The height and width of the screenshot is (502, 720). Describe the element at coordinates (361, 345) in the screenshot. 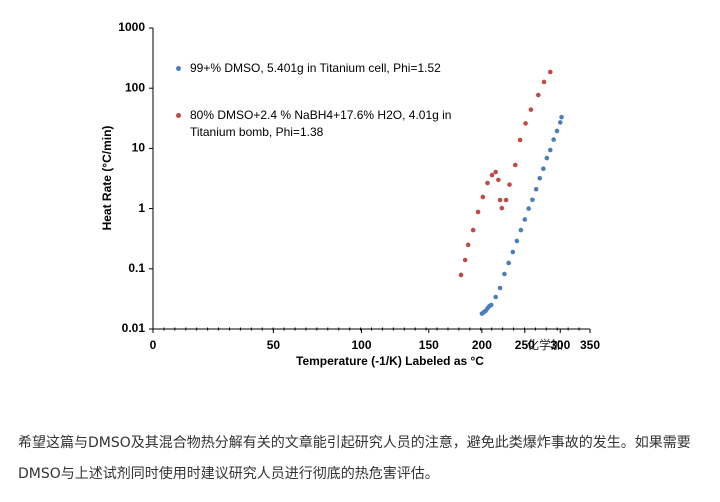

I see `x-tick-label: 100` at that location.